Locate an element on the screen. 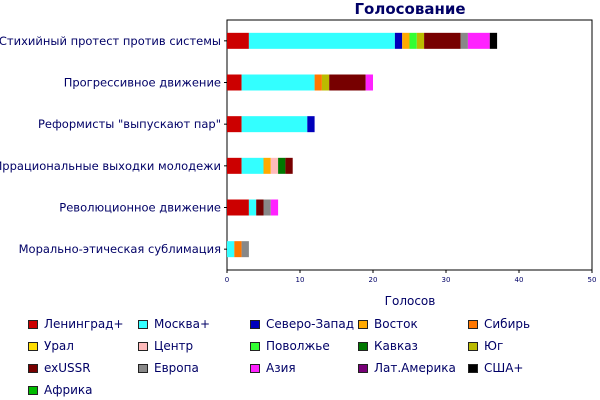 The height and width of the screenshot is (400, 600). x-tick-label: 20 is located at coordinates (373, 280).